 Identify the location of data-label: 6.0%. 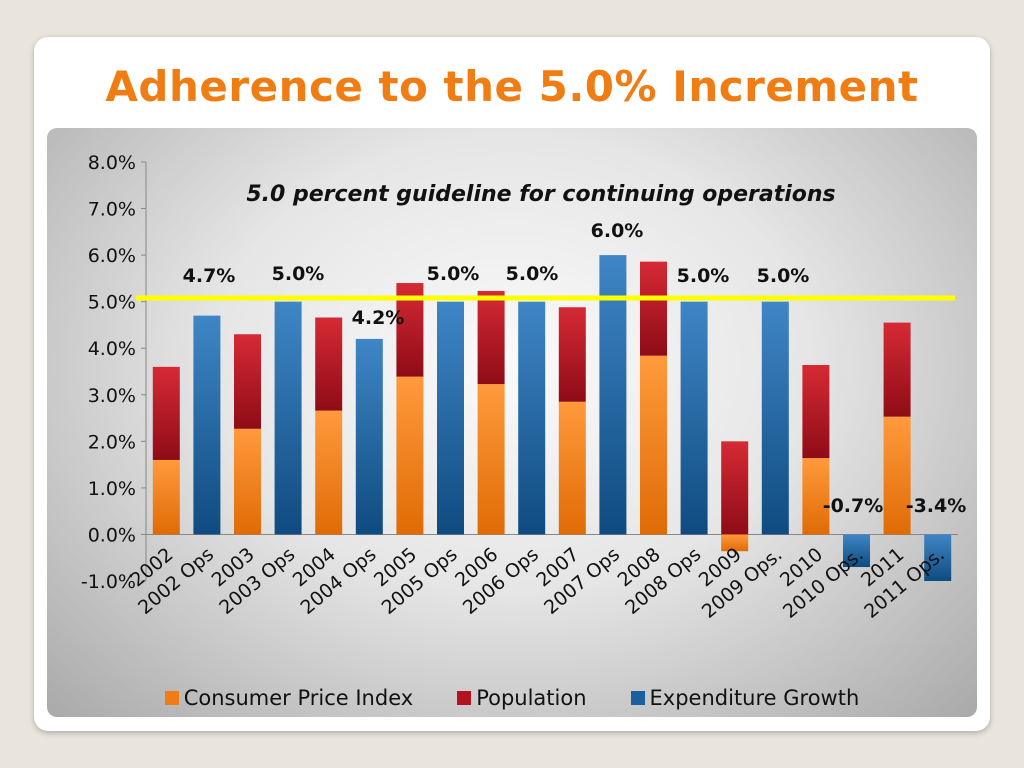
(617, 231).